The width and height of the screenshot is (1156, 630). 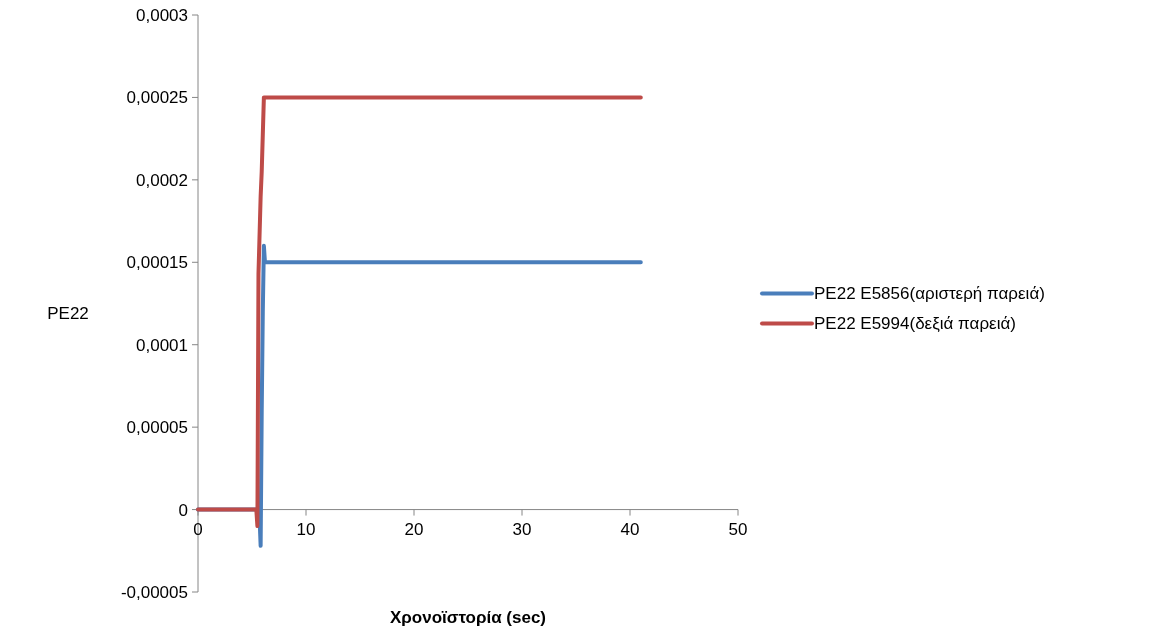 What do you see at coordinates (468, 617) in the screenshot?
I see `x-axis-title: Χρονοϊστορία (sec)` at bounding box center [468, 617].